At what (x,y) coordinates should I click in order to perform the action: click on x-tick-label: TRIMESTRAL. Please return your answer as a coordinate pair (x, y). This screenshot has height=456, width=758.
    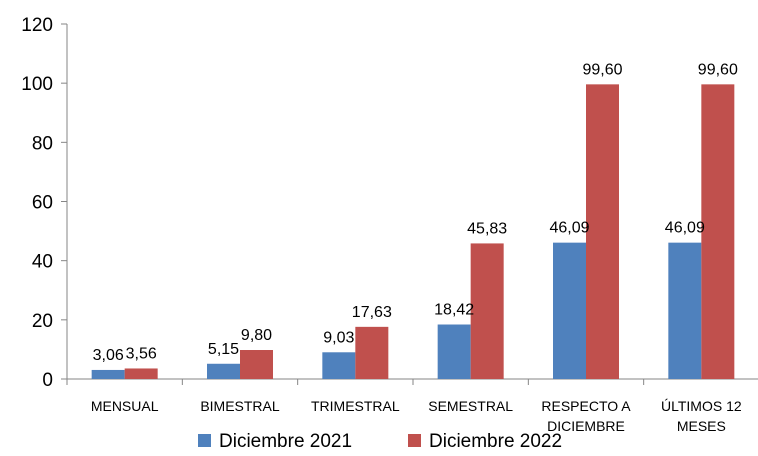
    Looking at the image, I should click on (355, 406).